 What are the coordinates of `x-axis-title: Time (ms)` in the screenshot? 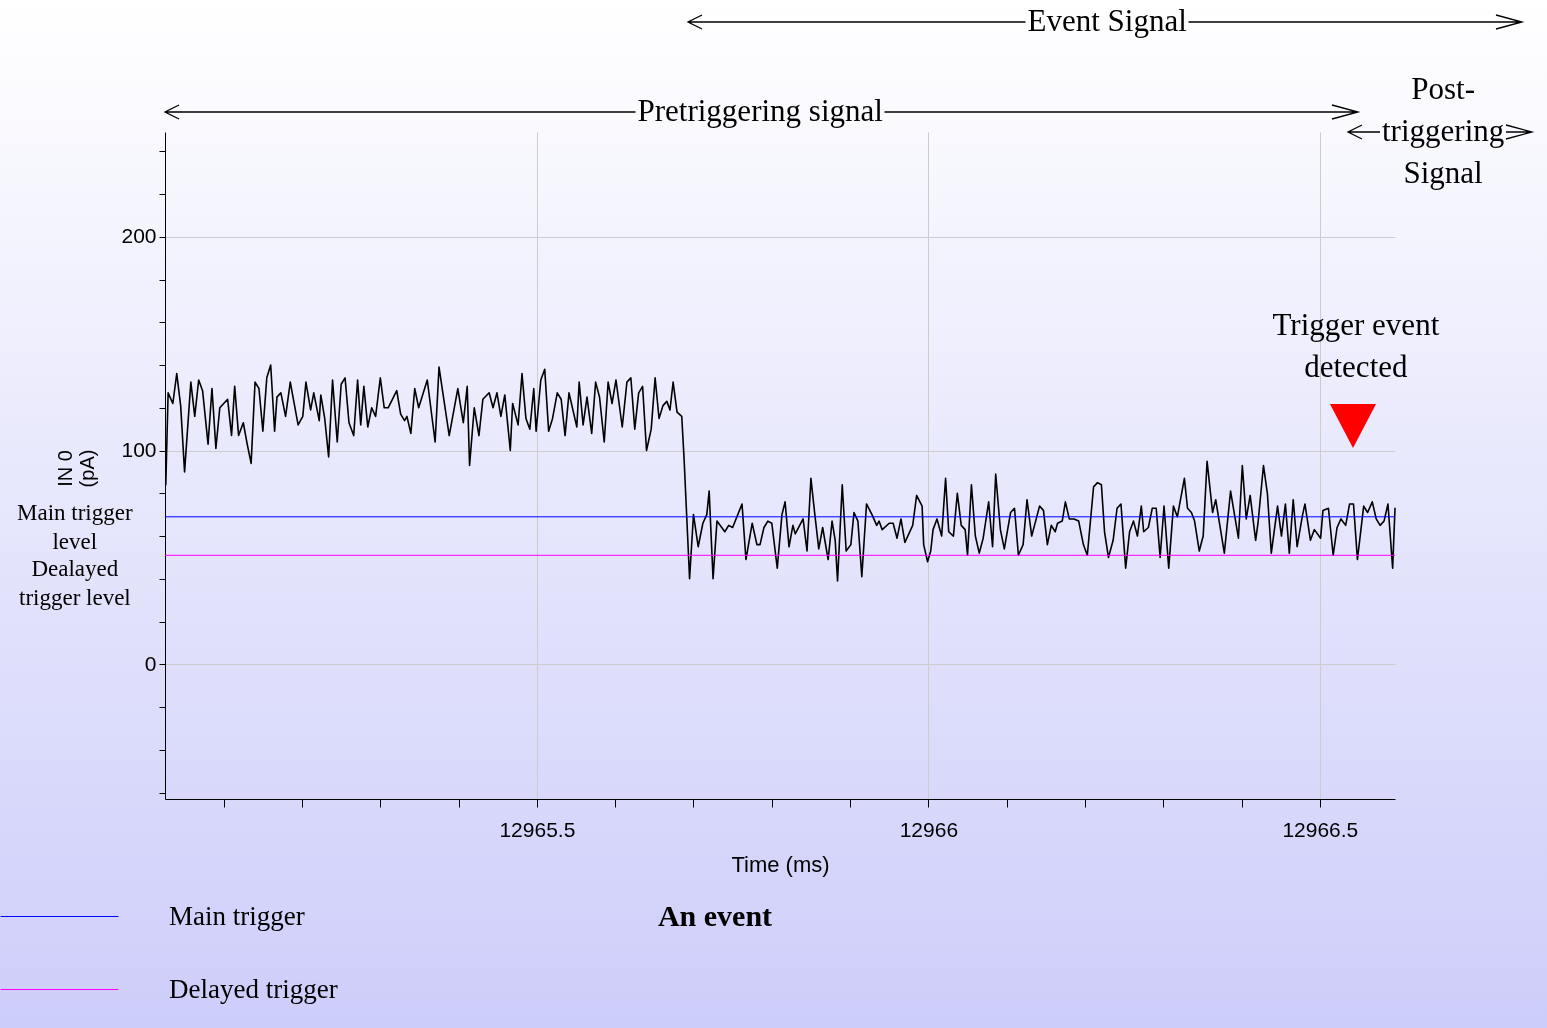 It's located at (780, 864).